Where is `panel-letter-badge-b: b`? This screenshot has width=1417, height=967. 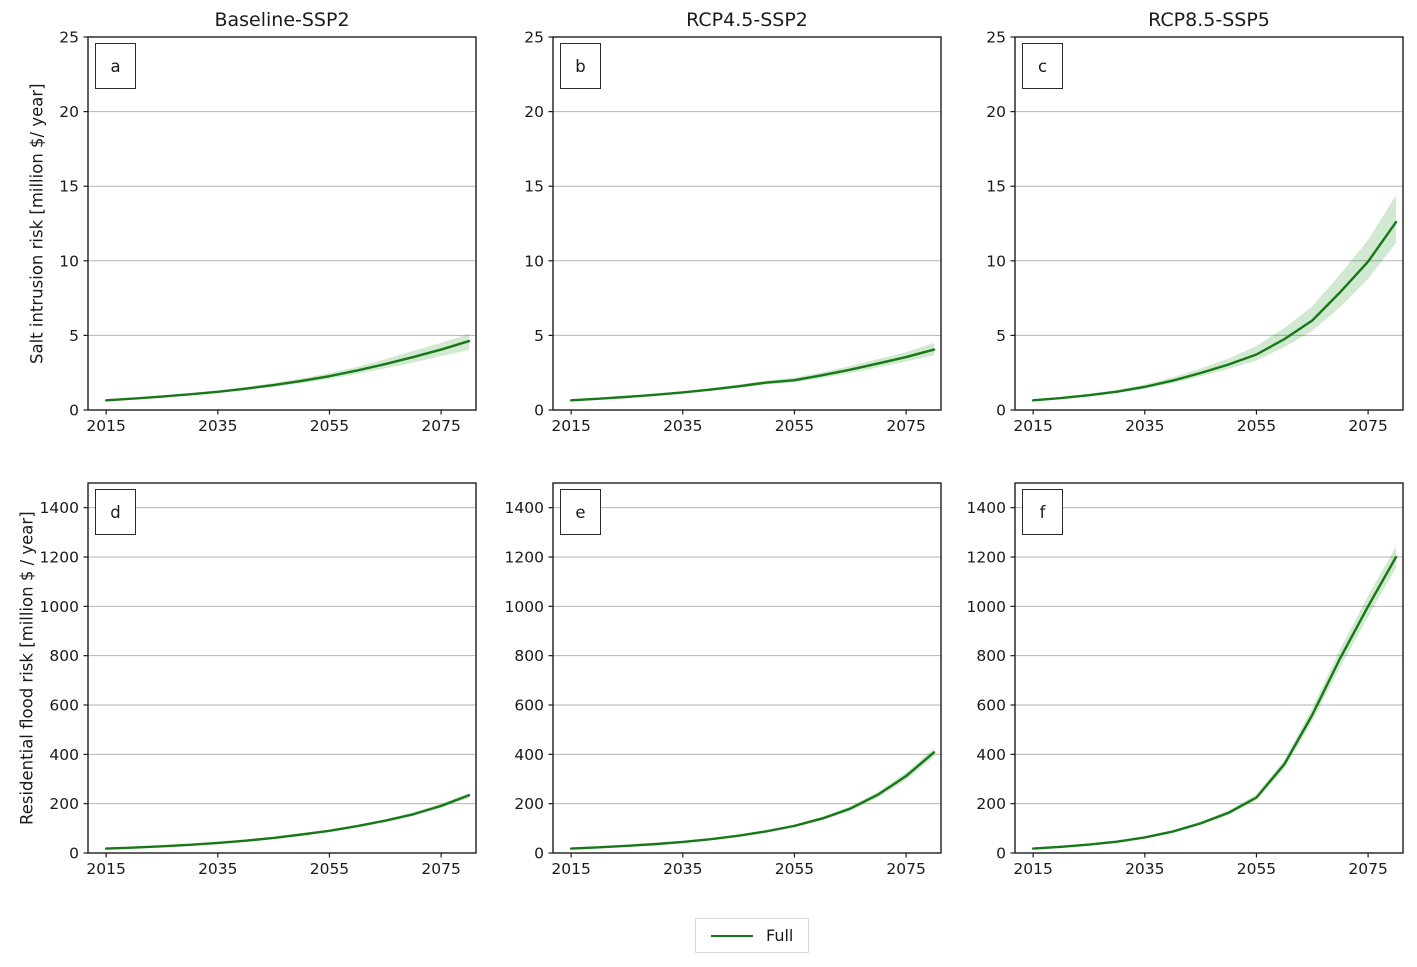 panel-letter-badge-b: b is located at coordinates (580, 66).